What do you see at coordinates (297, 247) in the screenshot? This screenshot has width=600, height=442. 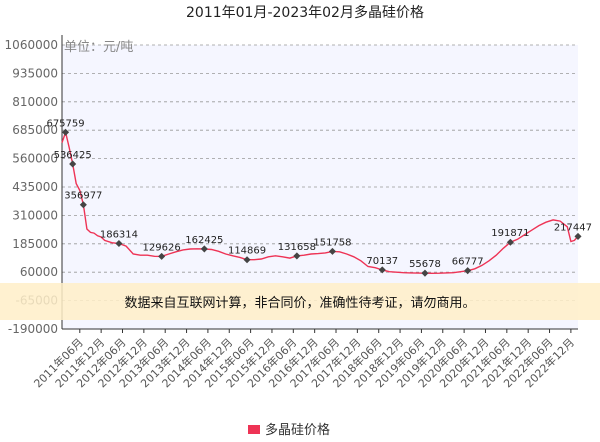 I see `data-point-label: 131658` at bounding box center [297, 247].